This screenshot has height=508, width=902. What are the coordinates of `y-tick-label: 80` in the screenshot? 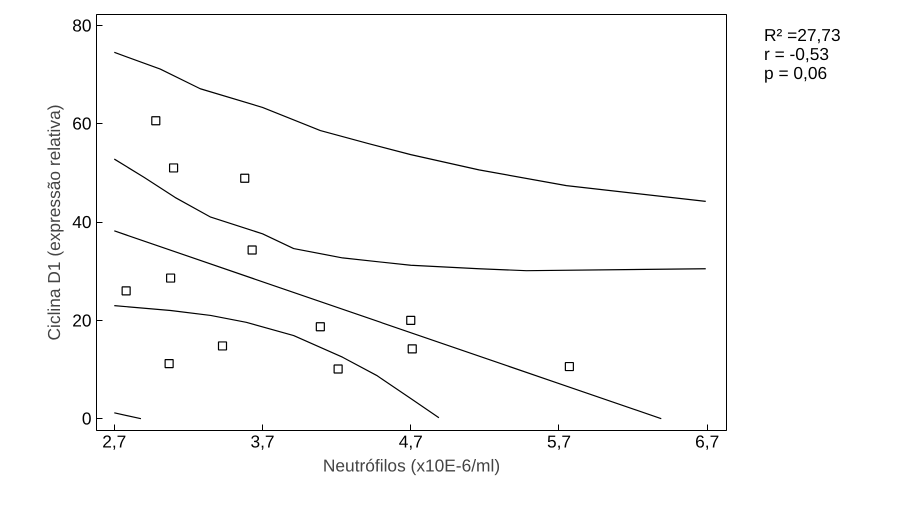 It's located at (82, 25).